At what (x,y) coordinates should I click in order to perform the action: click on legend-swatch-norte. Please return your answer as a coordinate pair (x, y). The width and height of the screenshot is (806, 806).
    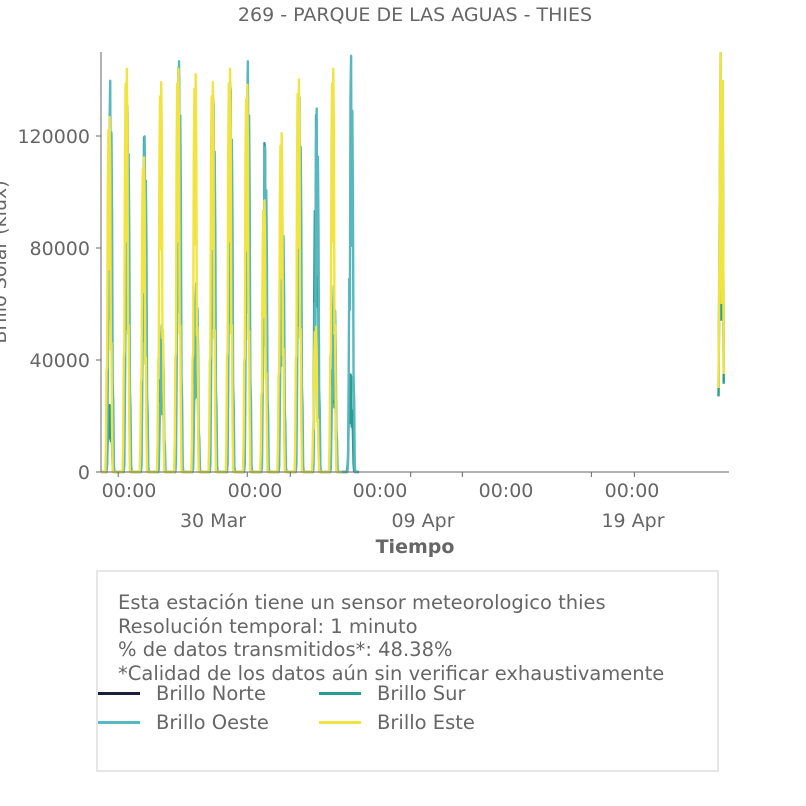
    Looking at the image, I should click on (119, 693).